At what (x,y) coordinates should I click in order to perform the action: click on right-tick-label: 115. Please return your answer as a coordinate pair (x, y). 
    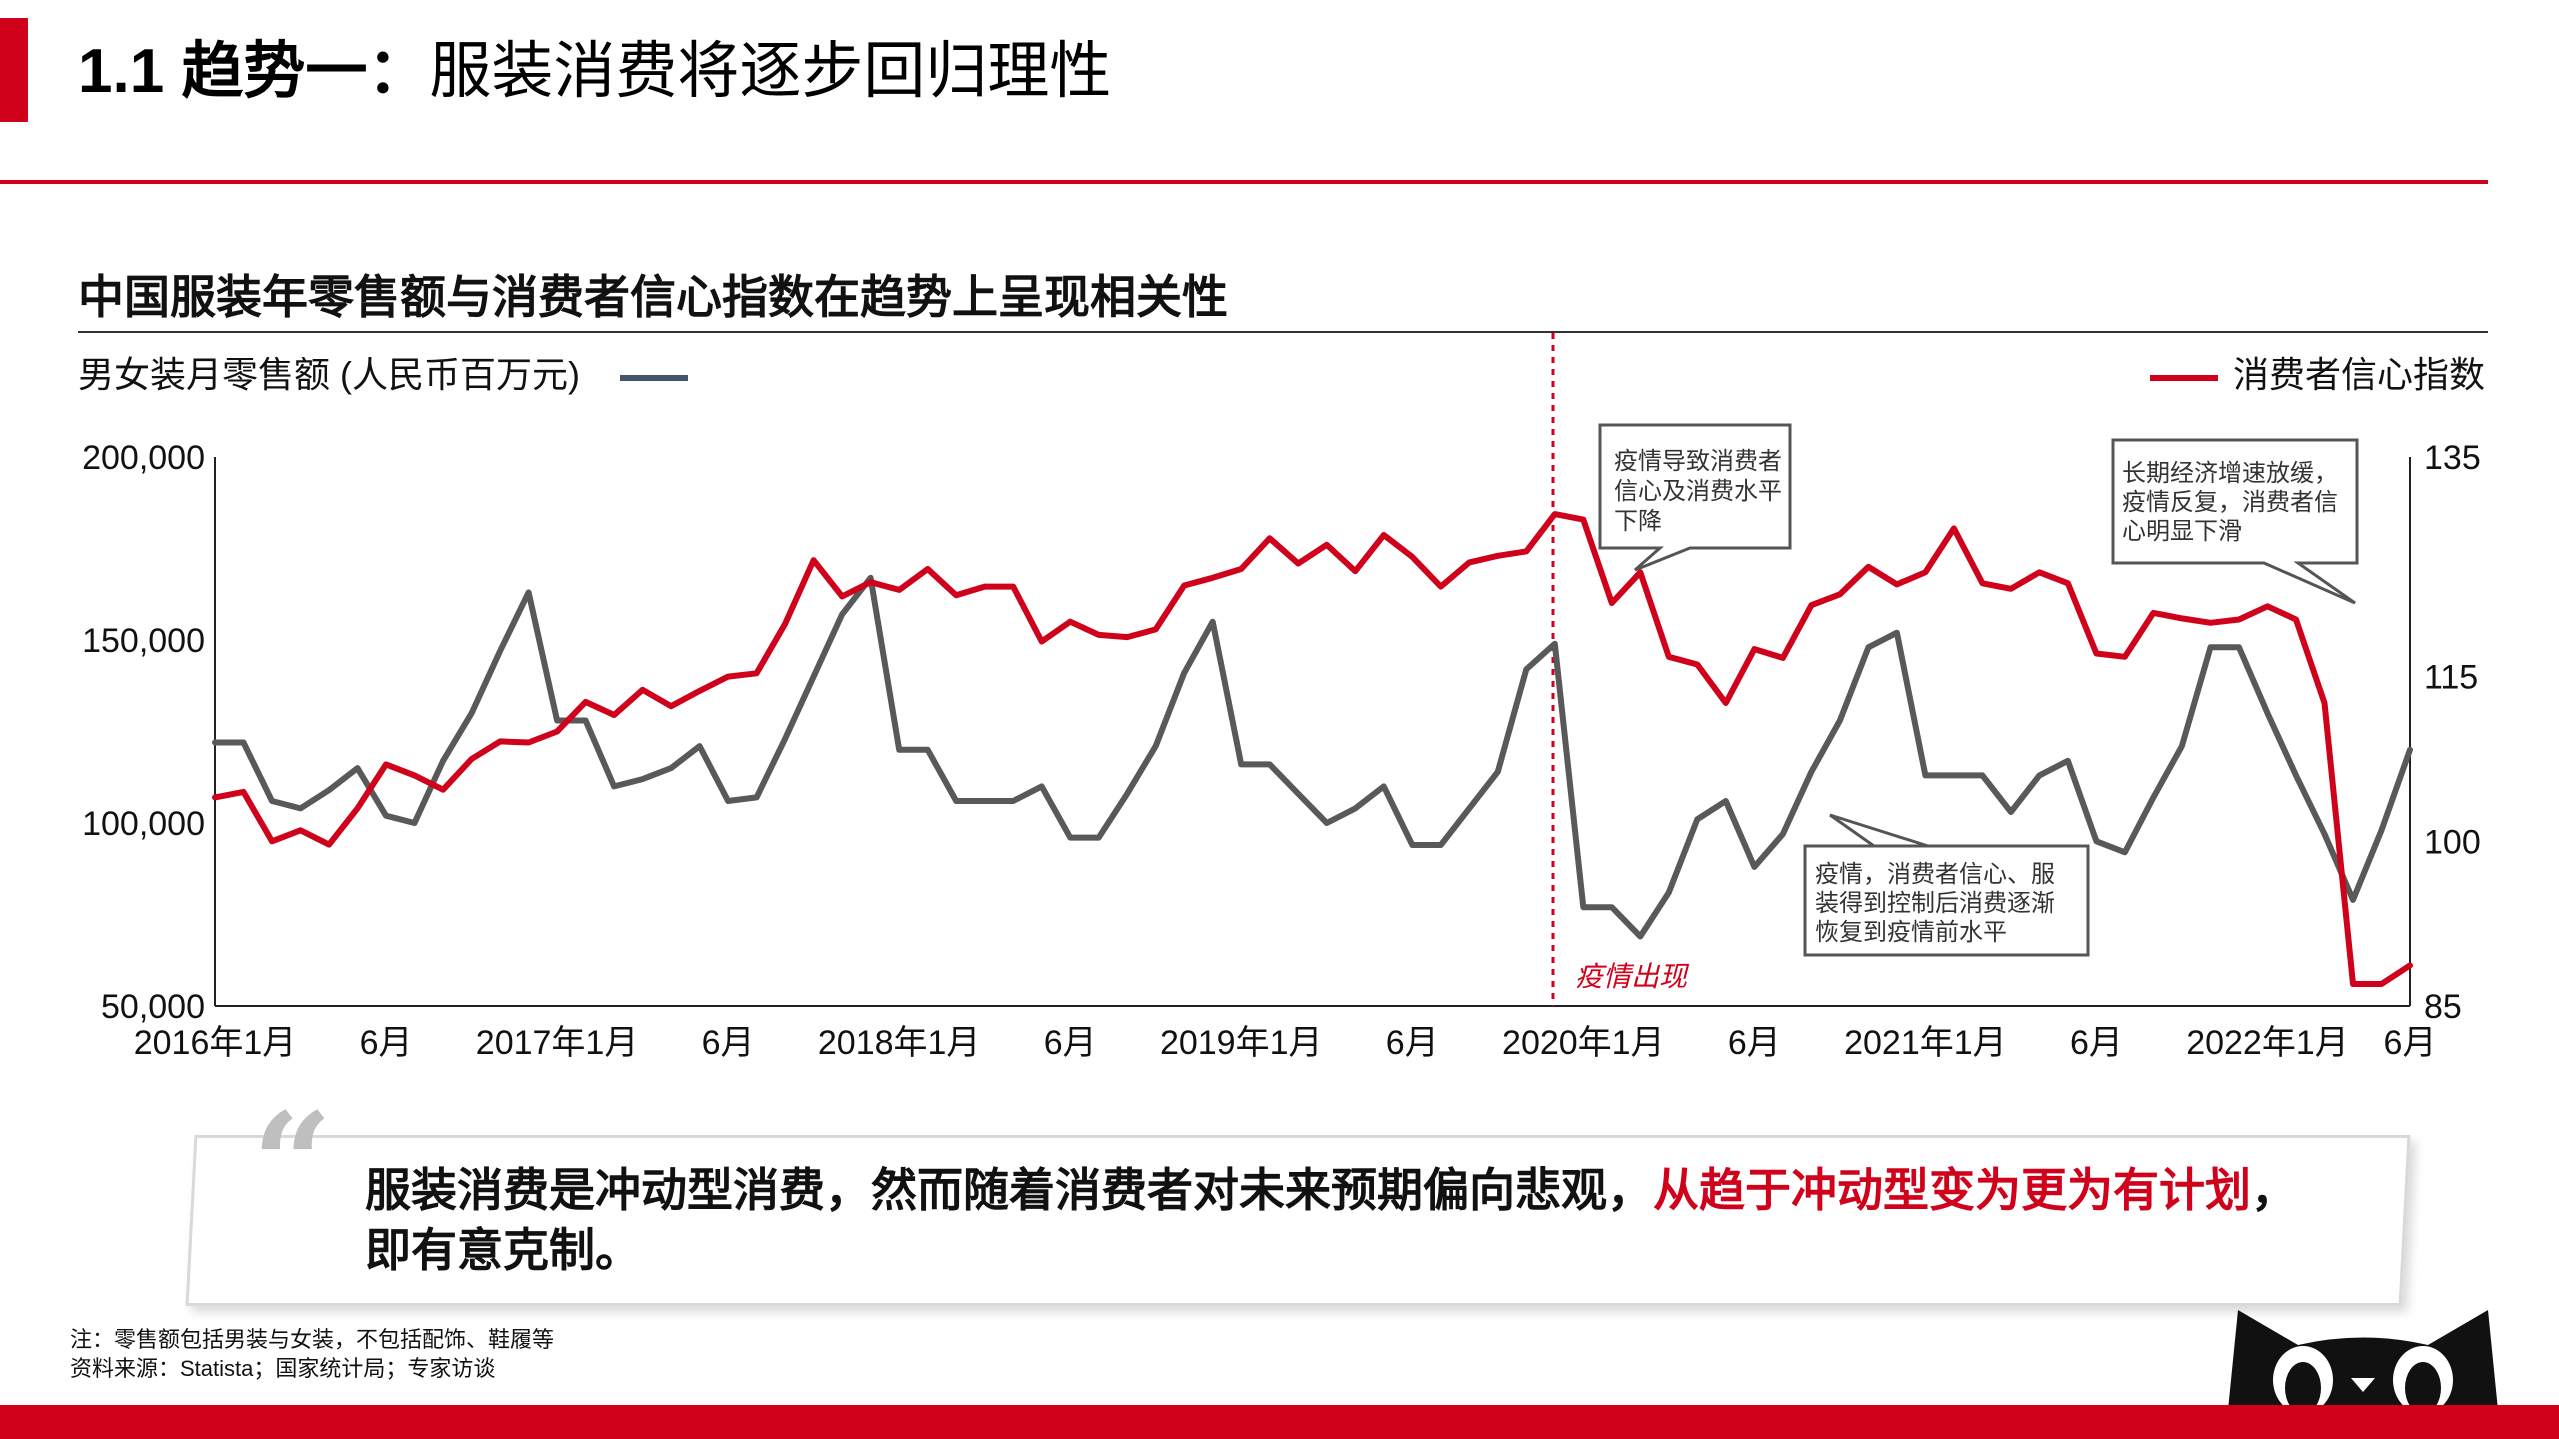
    Looking at the image, I should click on (2451, 678).